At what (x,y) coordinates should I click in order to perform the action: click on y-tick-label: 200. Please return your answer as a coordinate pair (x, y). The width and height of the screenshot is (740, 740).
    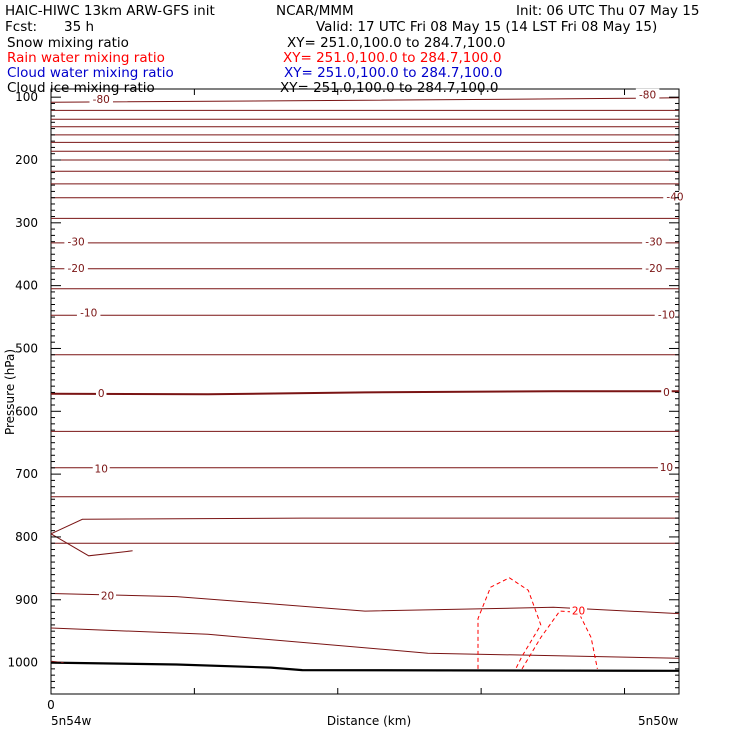
    Looking at the image, I should click on (26, 160).